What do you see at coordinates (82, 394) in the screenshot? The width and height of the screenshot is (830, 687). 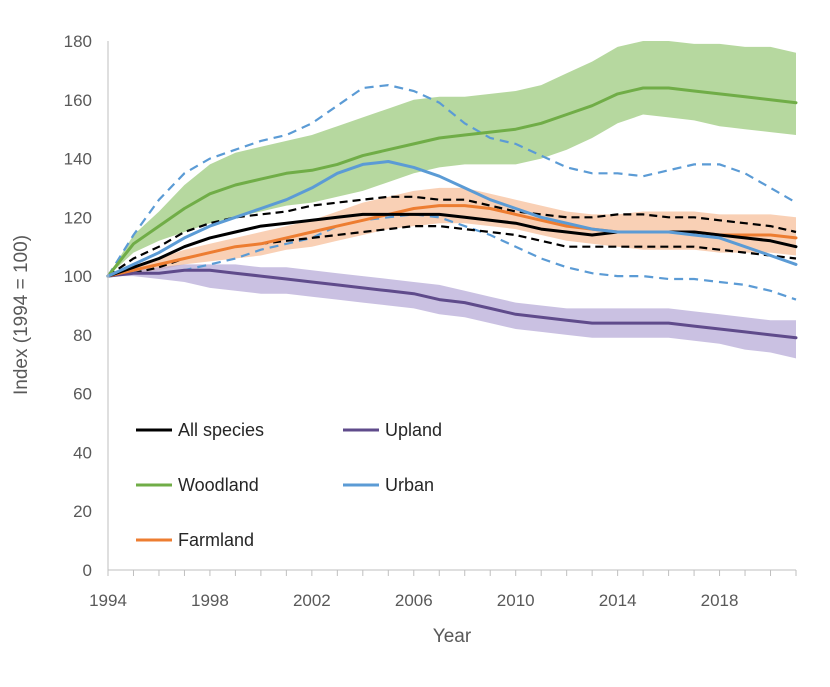 I see `y-tick-label: 60` at bounding box center [82, 394].